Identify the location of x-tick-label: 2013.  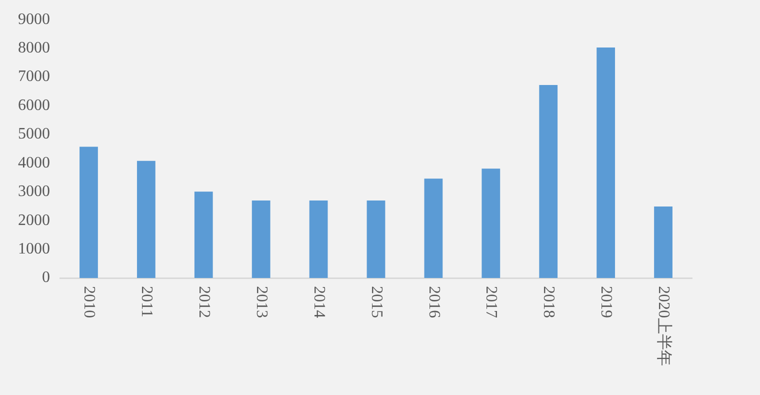
(261, 302).